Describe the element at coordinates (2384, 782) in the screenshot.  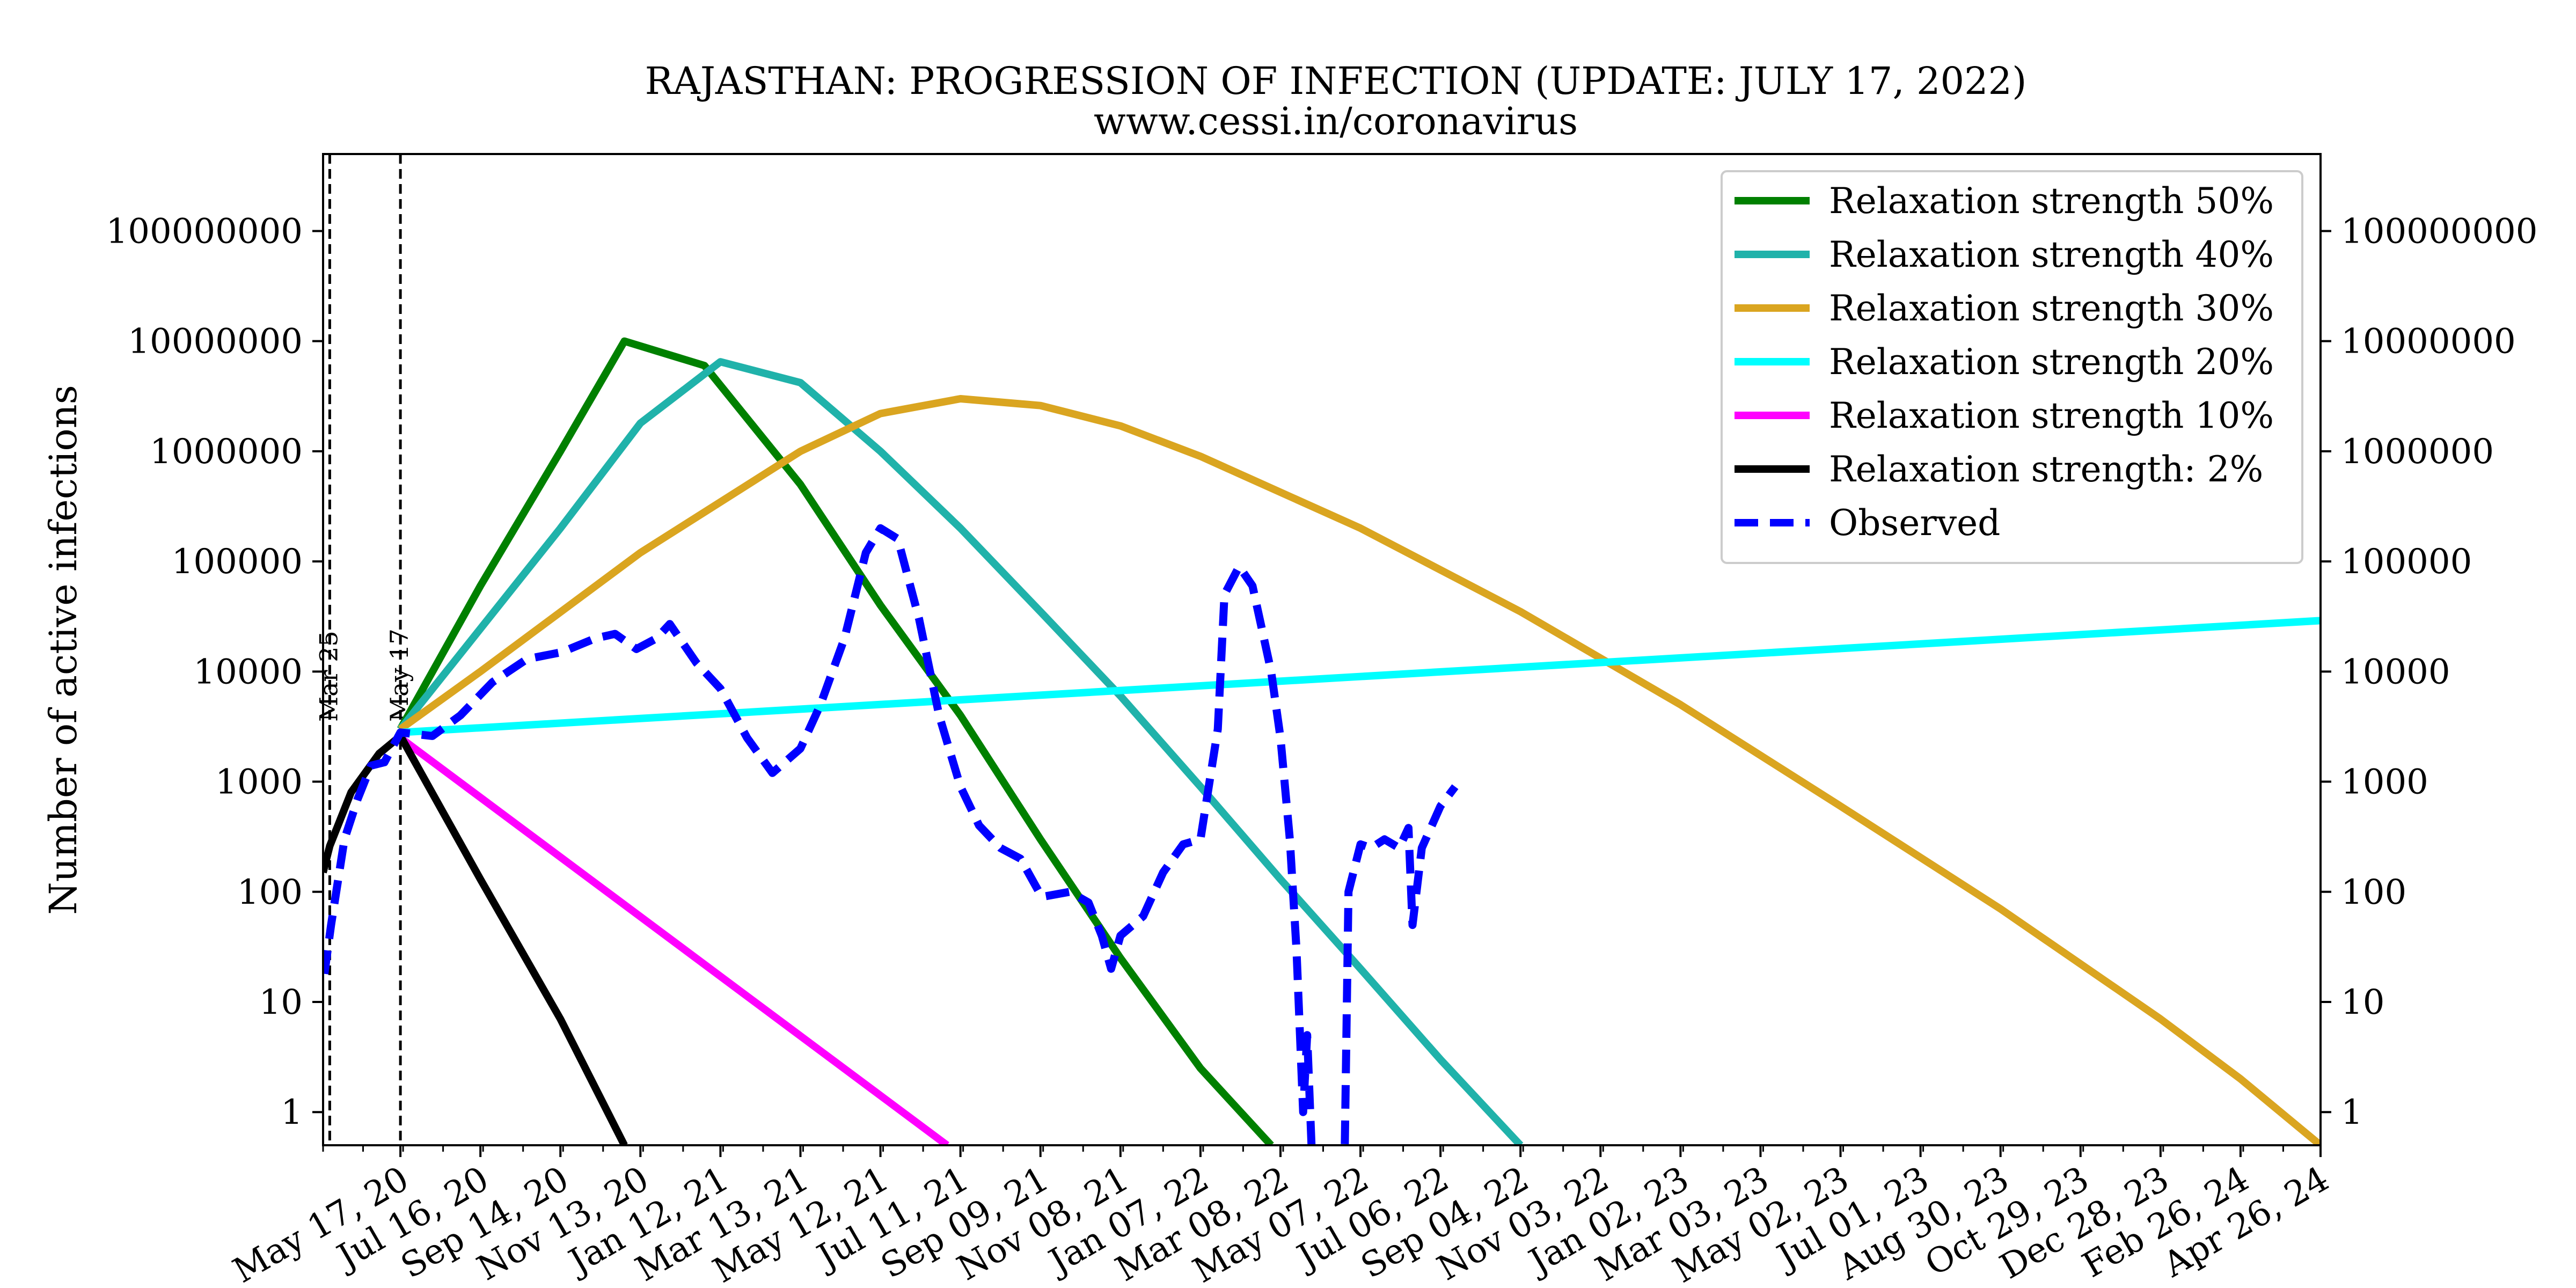
I see `y-tick-label-right: 1000` at that location.